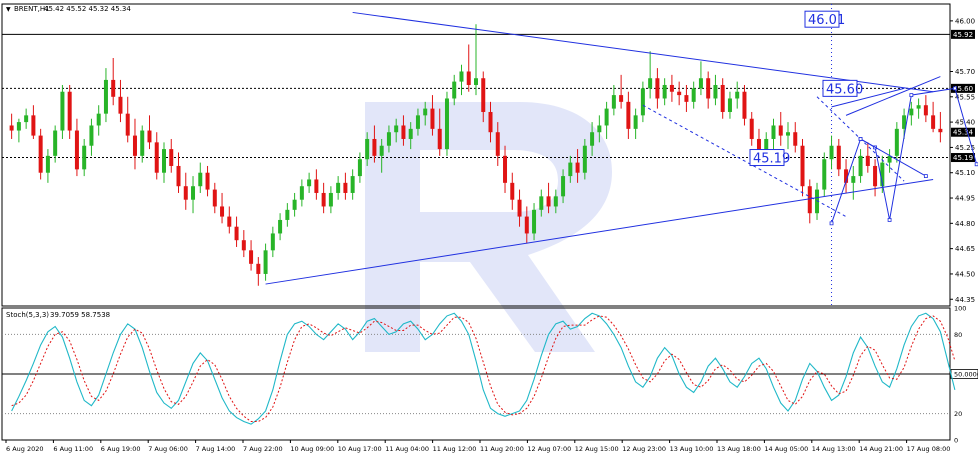 This screenshot has width=978, height=457. Describe the element at coordinates (692, 449) in the screenshot. I see `x-axis-tick-label: 13 Aug 10:00` at that location.